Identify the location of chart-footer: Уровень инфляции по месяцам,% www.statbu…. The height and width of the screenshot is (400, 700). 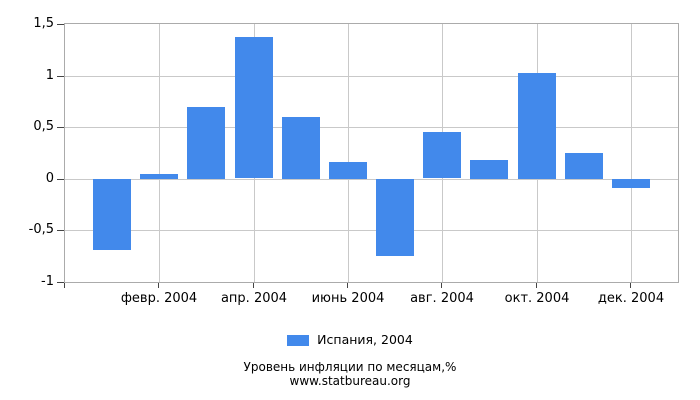
(350, 374).